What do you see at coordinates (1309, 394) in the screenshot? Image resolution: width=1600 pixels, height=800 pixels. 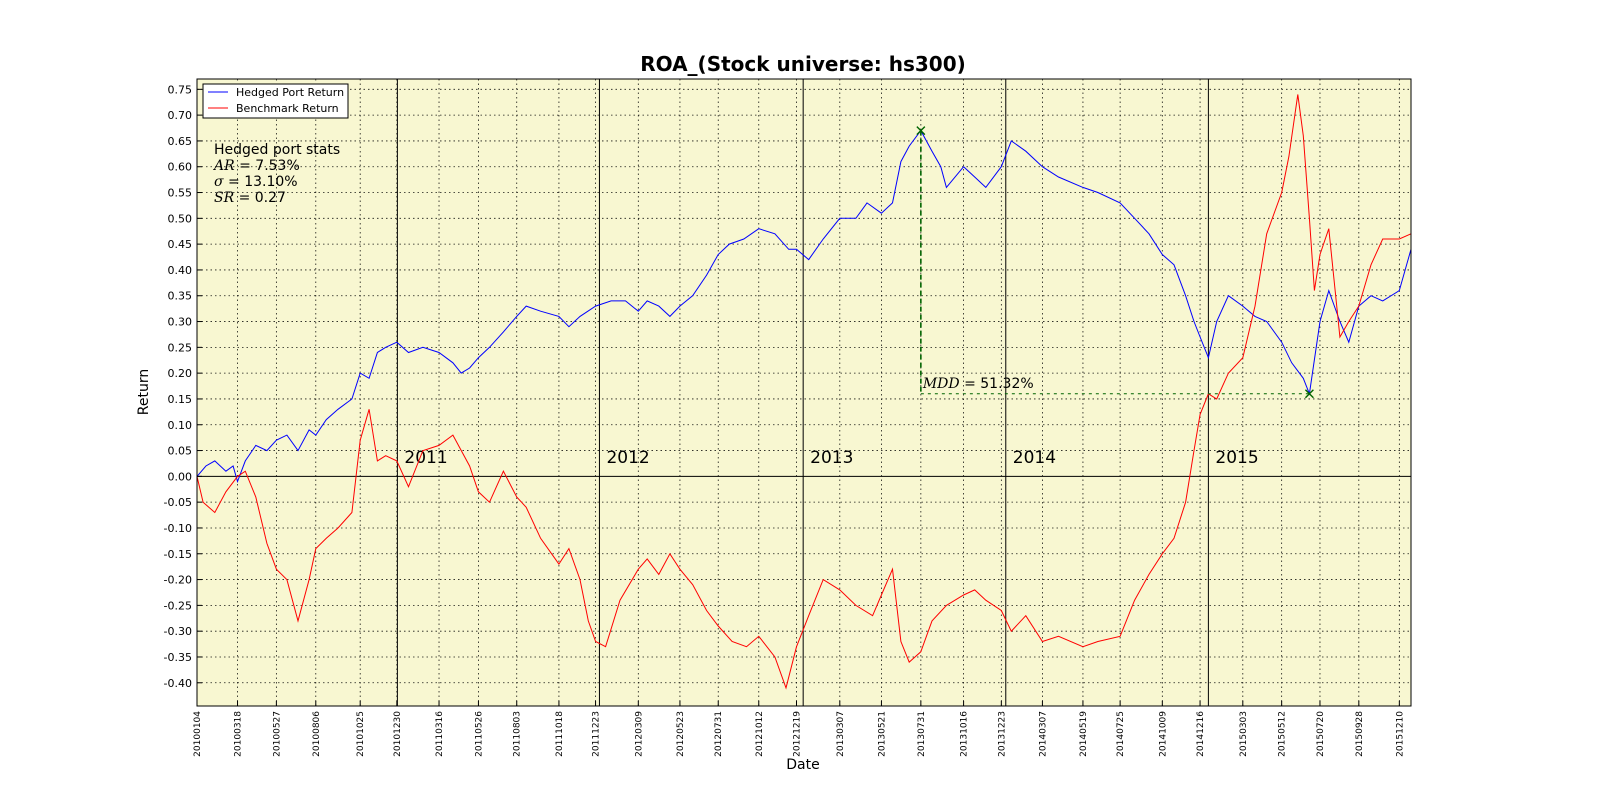 I see `mdd-trough-marker` at bounding box center [1309, 394].